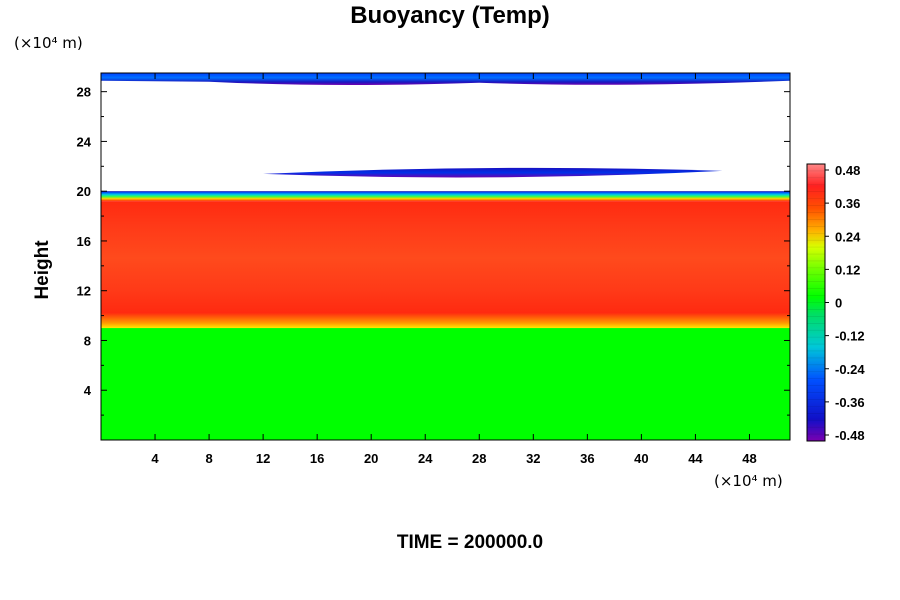 The image size is (900, 600). I want to click on y-tick-label: 24, so click(84, 141).